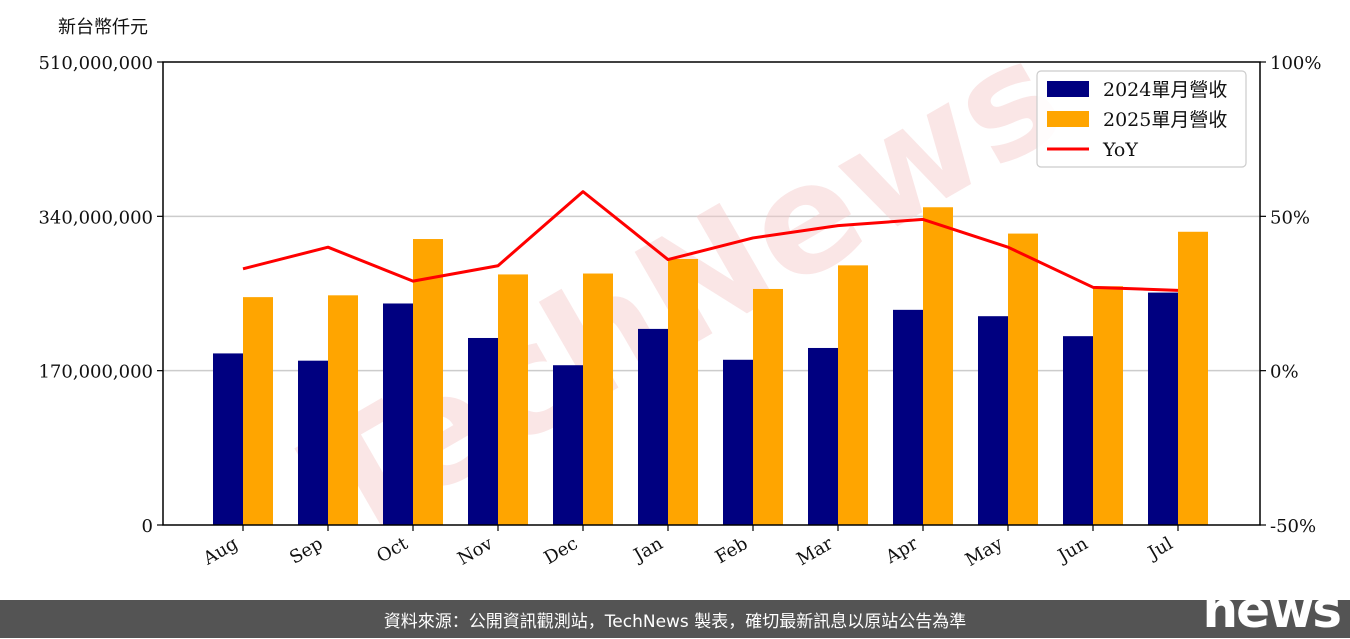 This screenshot has width=1350, height=639. Describe the element at coordinates (1272, 610) in the screenshot. I see `brand-logo: news` at that location.